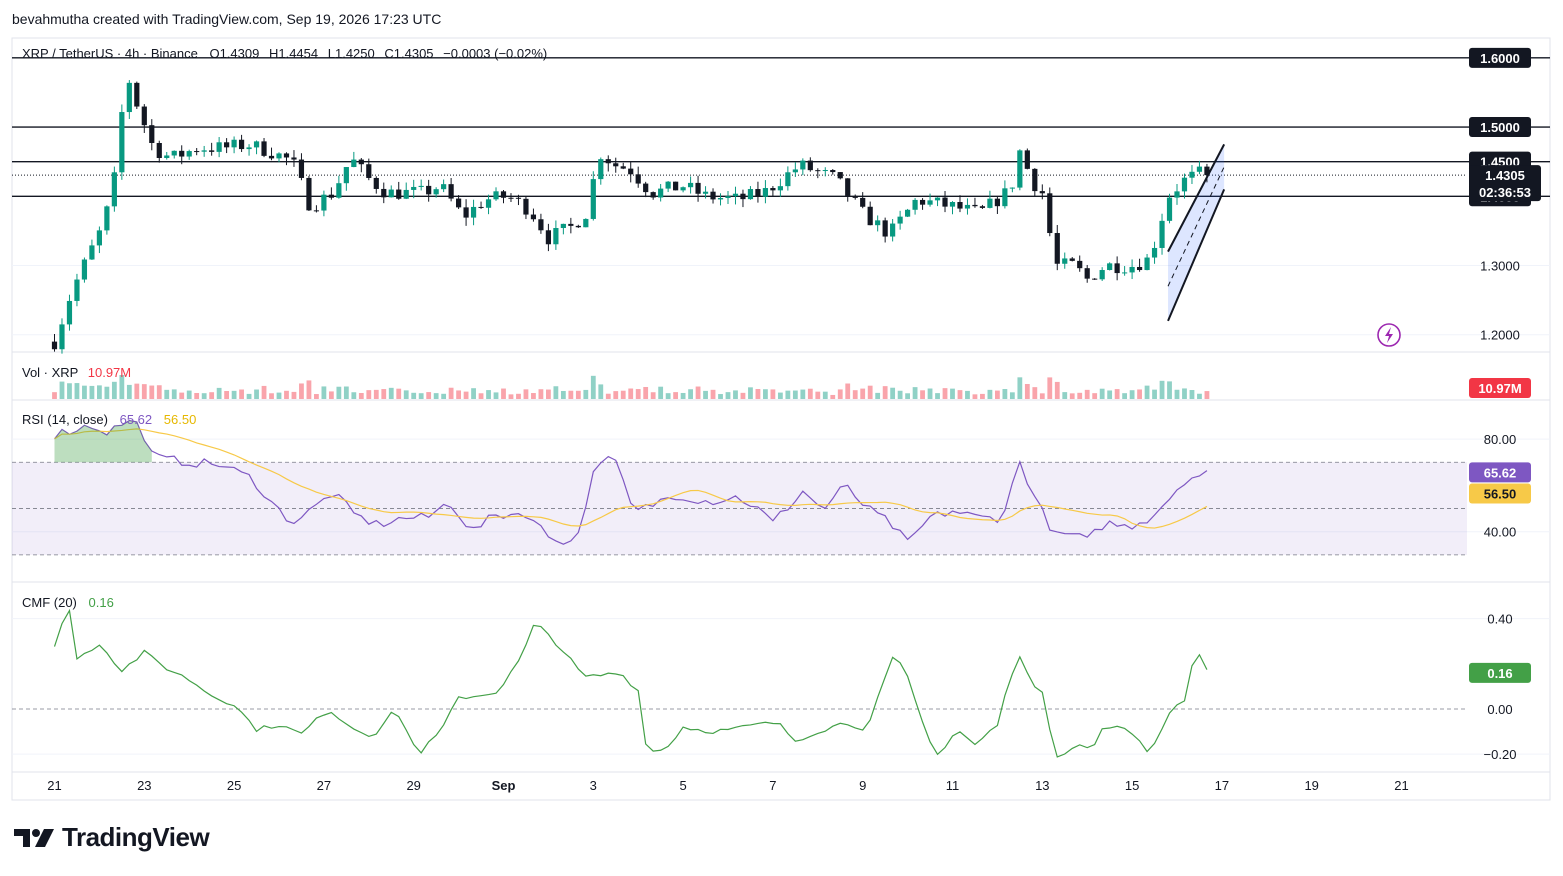 The image size is (1563, 876). What do you see at coordinates (1389, 335) in the screenshot?
I see `lightning-alert-icon` at bounding box center [1389, 335].